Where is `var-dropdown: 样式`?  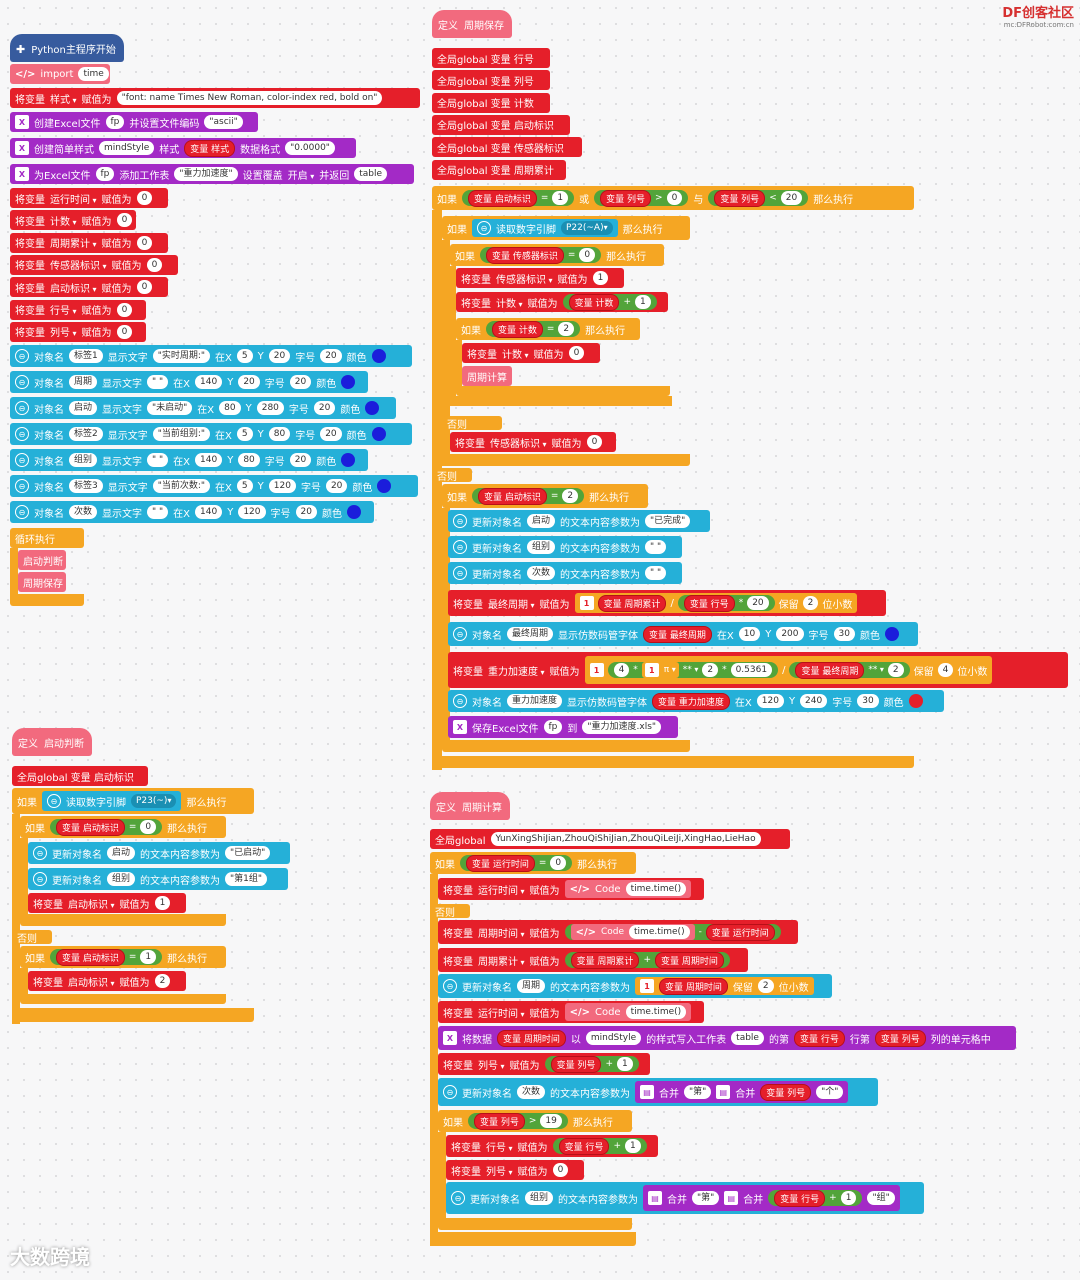 var-dropdown: 样式 is located at coordinates (63, 98).